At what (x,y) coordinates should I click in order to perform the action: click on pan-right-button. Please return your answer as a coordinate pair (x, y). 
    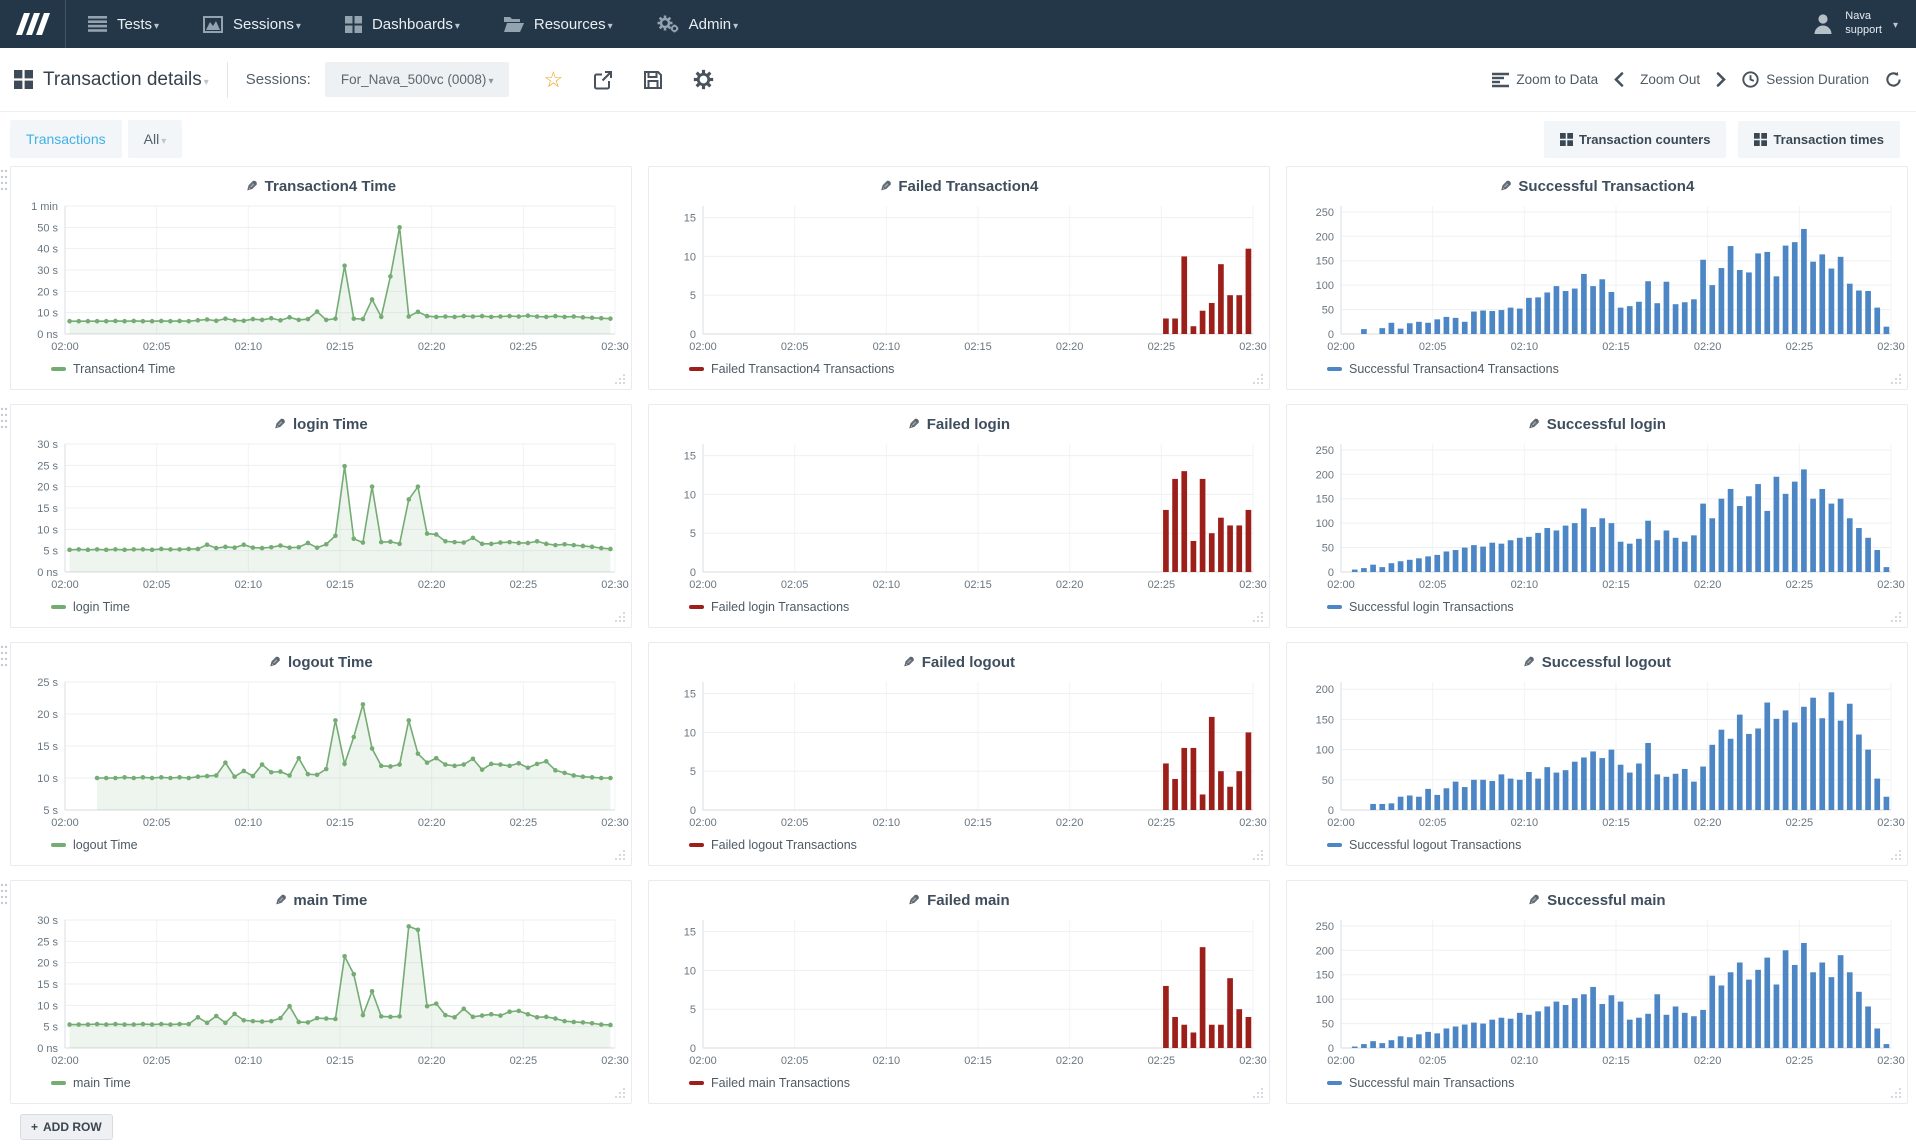
    Looking at the image, I should click on (1721, 79).